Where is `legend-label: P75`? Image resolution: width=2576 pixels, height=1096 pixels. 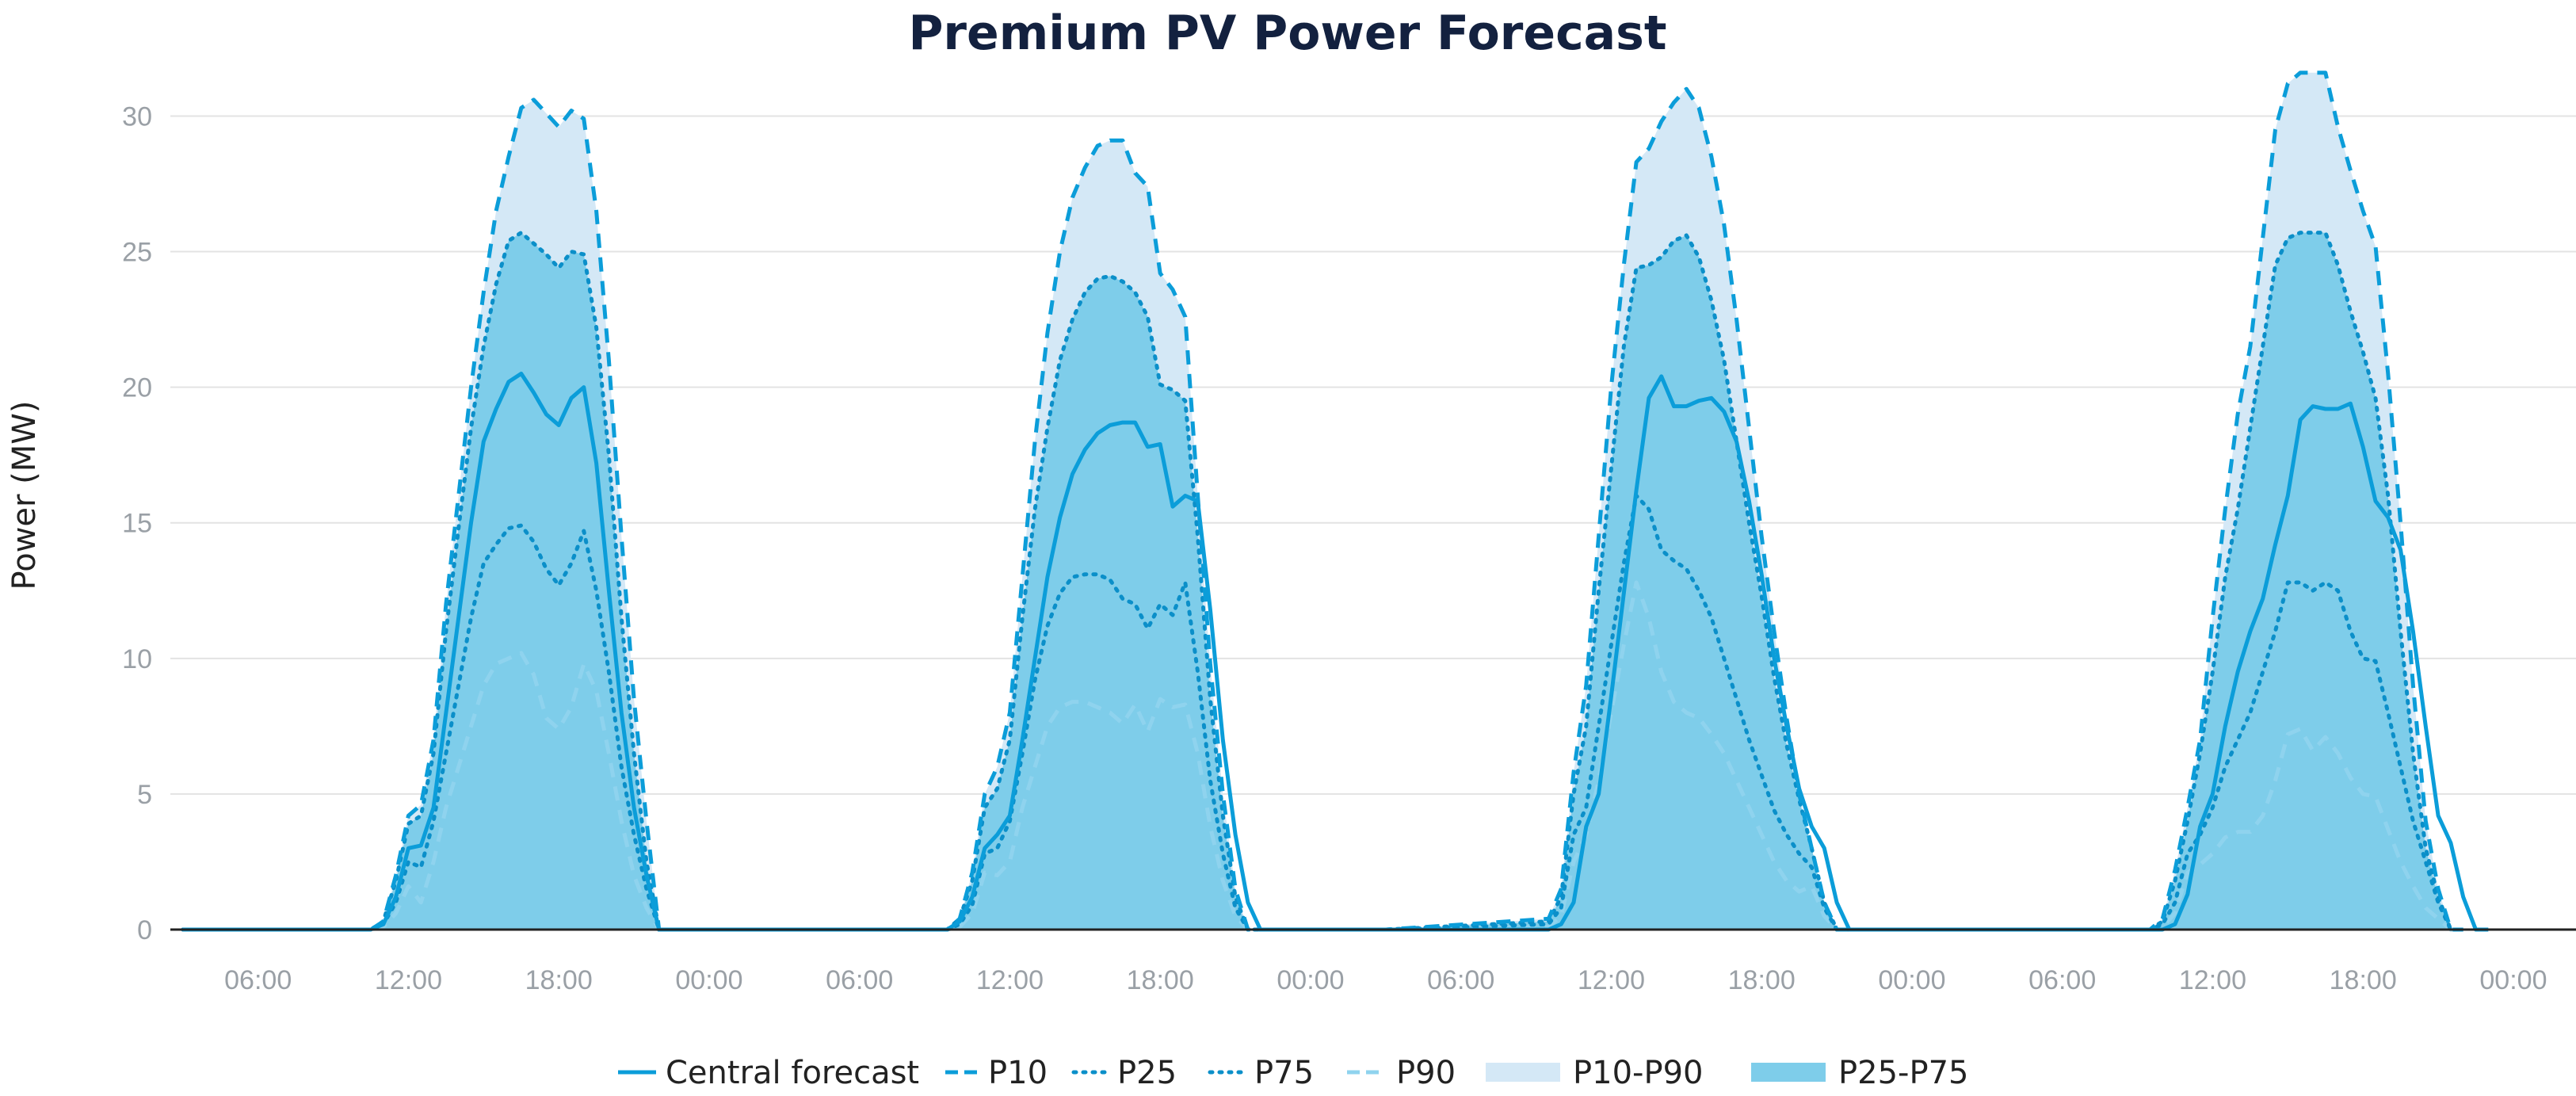 legend-label: P75 is located at coordinates (1284, 1073).